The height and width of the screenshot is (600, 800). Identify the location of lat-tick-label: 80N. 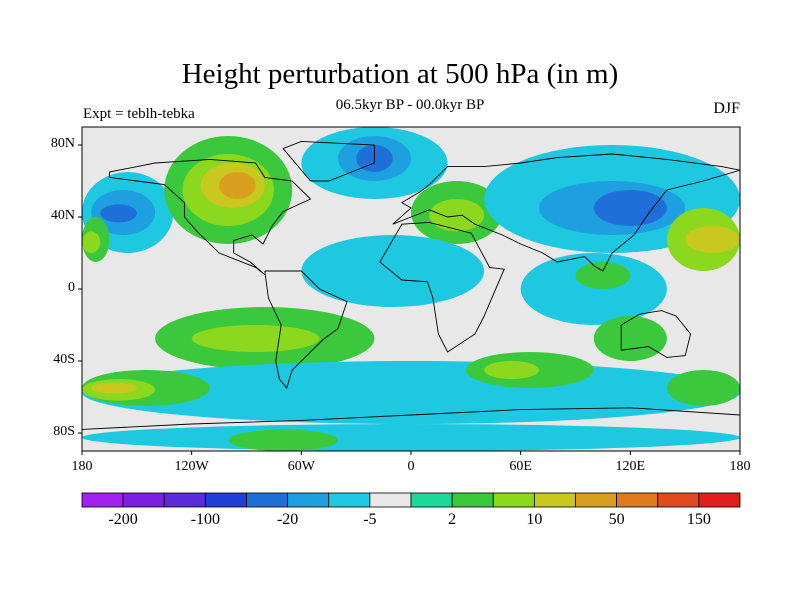
(62, 143).